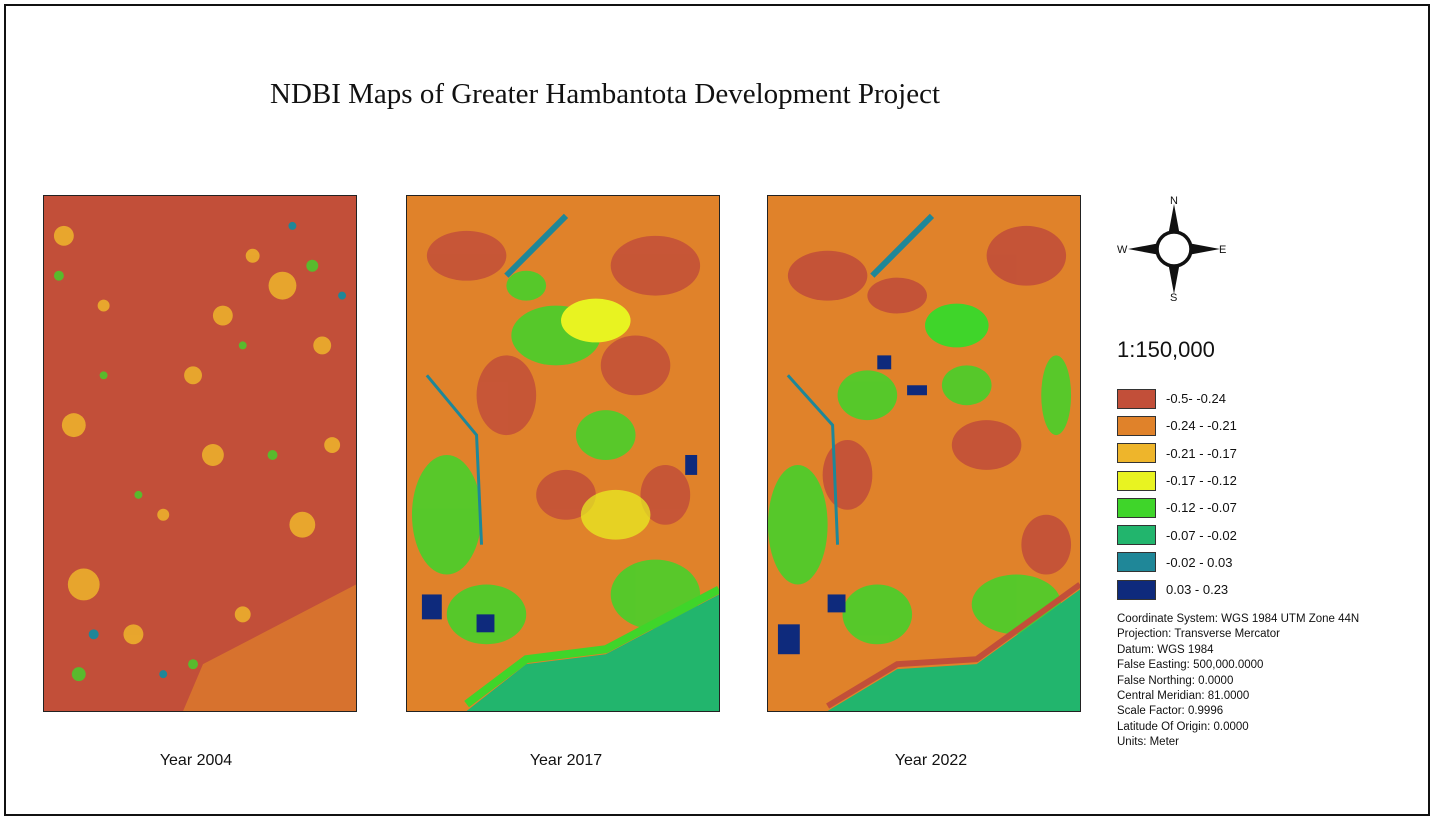  Describe the element at coordinates (615, 514) in the screenshot. I see `central-patch` at that location.